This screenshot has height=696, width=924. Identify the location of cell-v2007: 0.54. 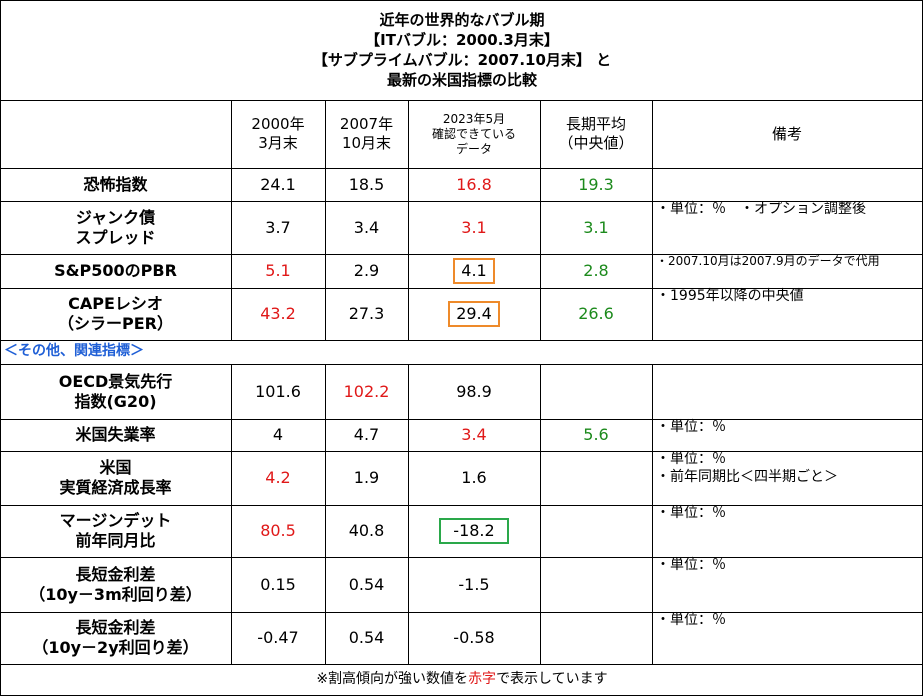
(366, 584).